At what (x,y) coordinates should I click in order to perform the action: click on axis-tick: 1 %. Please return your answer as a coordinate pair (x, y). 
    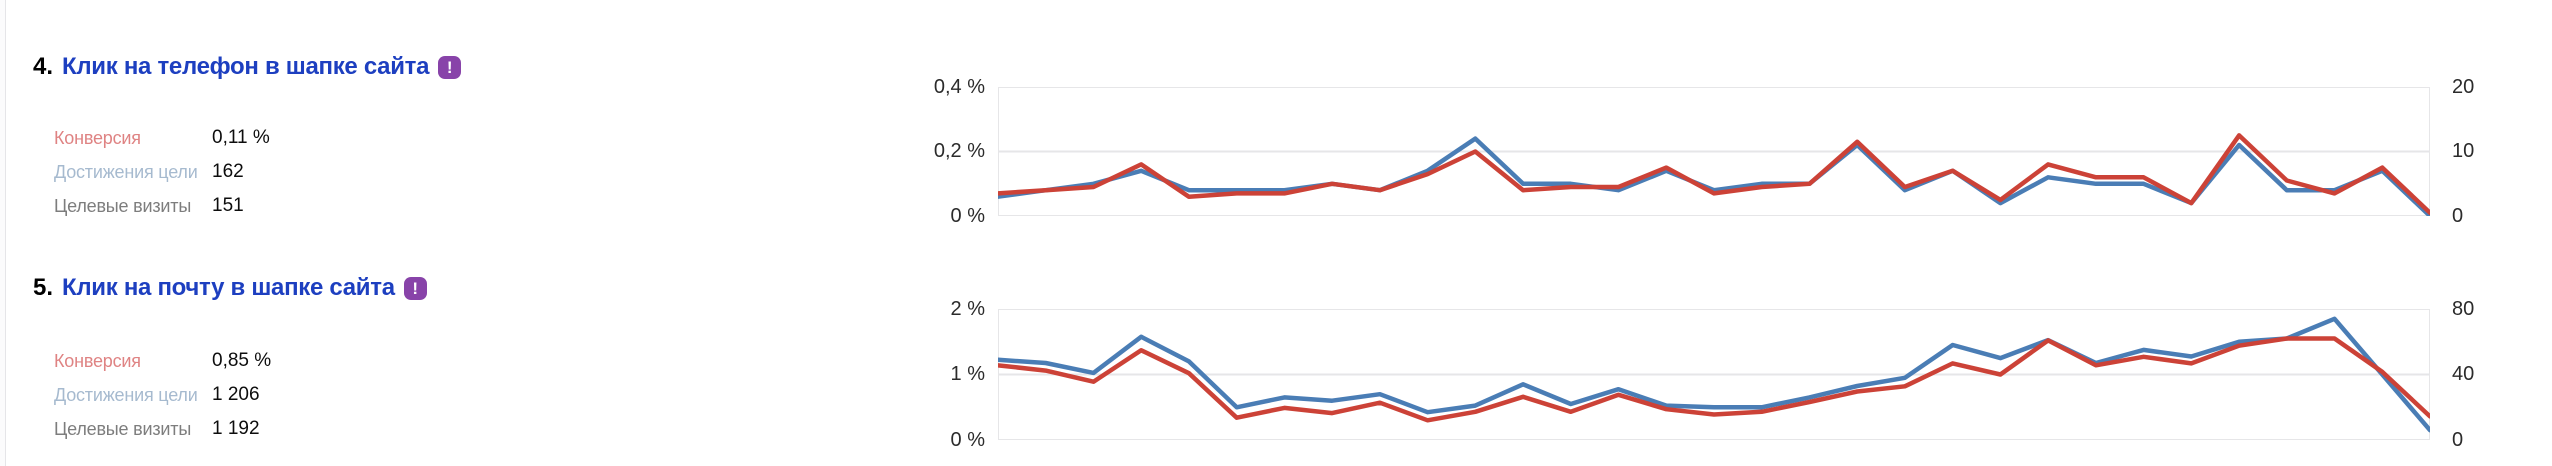
    Looking at the image, I should click on (967, 374).